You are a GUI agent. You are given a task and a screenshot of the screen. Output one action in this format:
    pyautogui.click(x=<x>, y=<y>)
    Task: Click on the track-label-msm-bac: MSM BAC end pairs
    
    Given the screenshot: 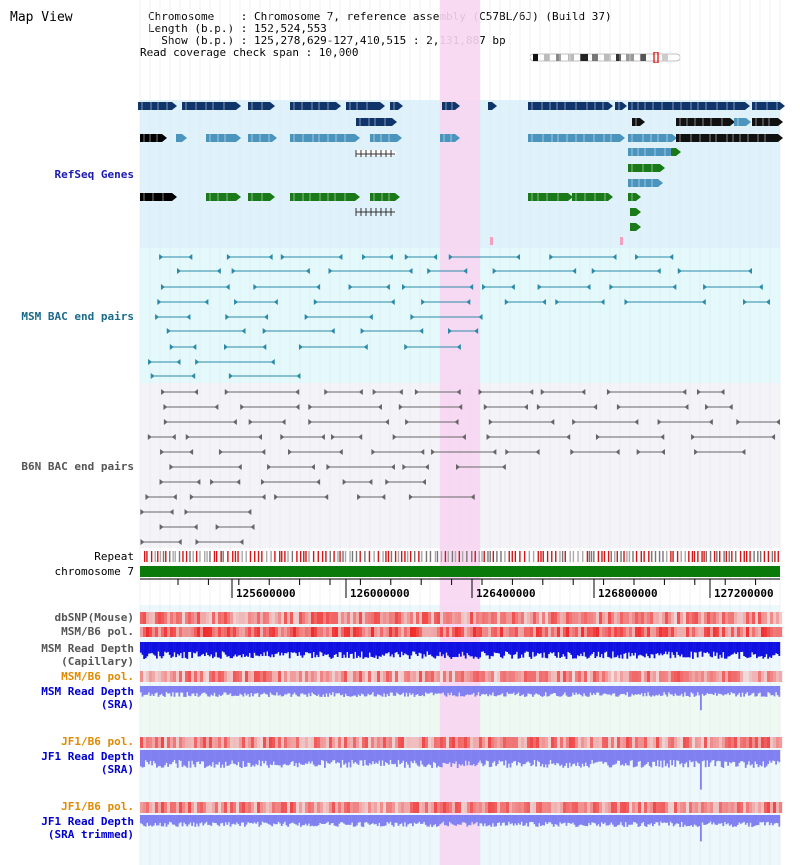 What is the action you would take?
    pyautogui.click(x=77, y=316)
    